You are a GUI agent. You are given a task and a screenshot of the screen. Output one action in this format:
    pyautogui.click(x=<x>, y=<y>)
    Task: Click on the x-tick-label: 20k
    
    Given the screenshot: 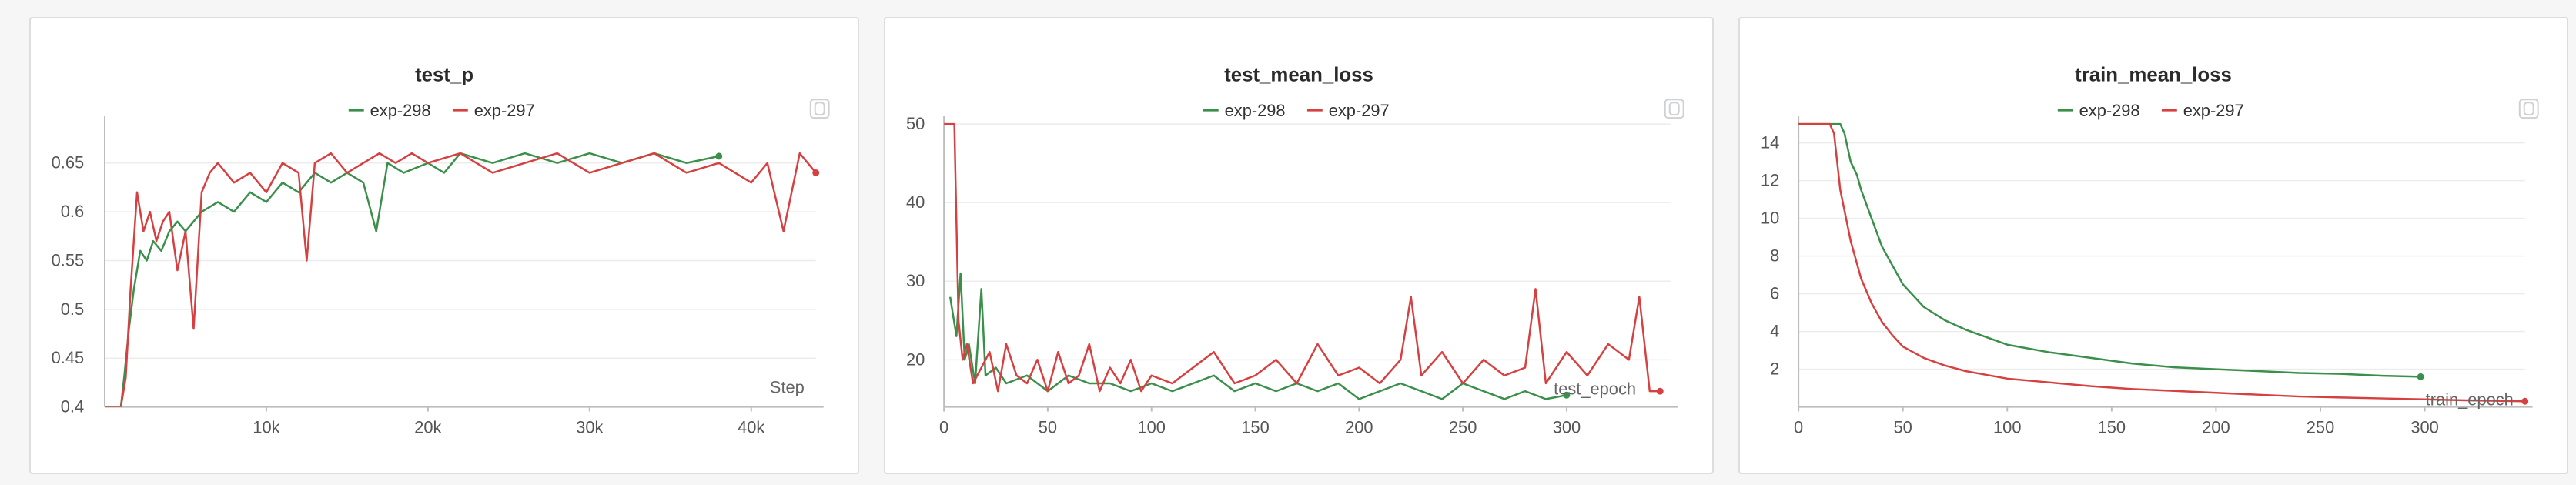 What is the action you would take?
    pyautogui.click(x=428, y=426)
    